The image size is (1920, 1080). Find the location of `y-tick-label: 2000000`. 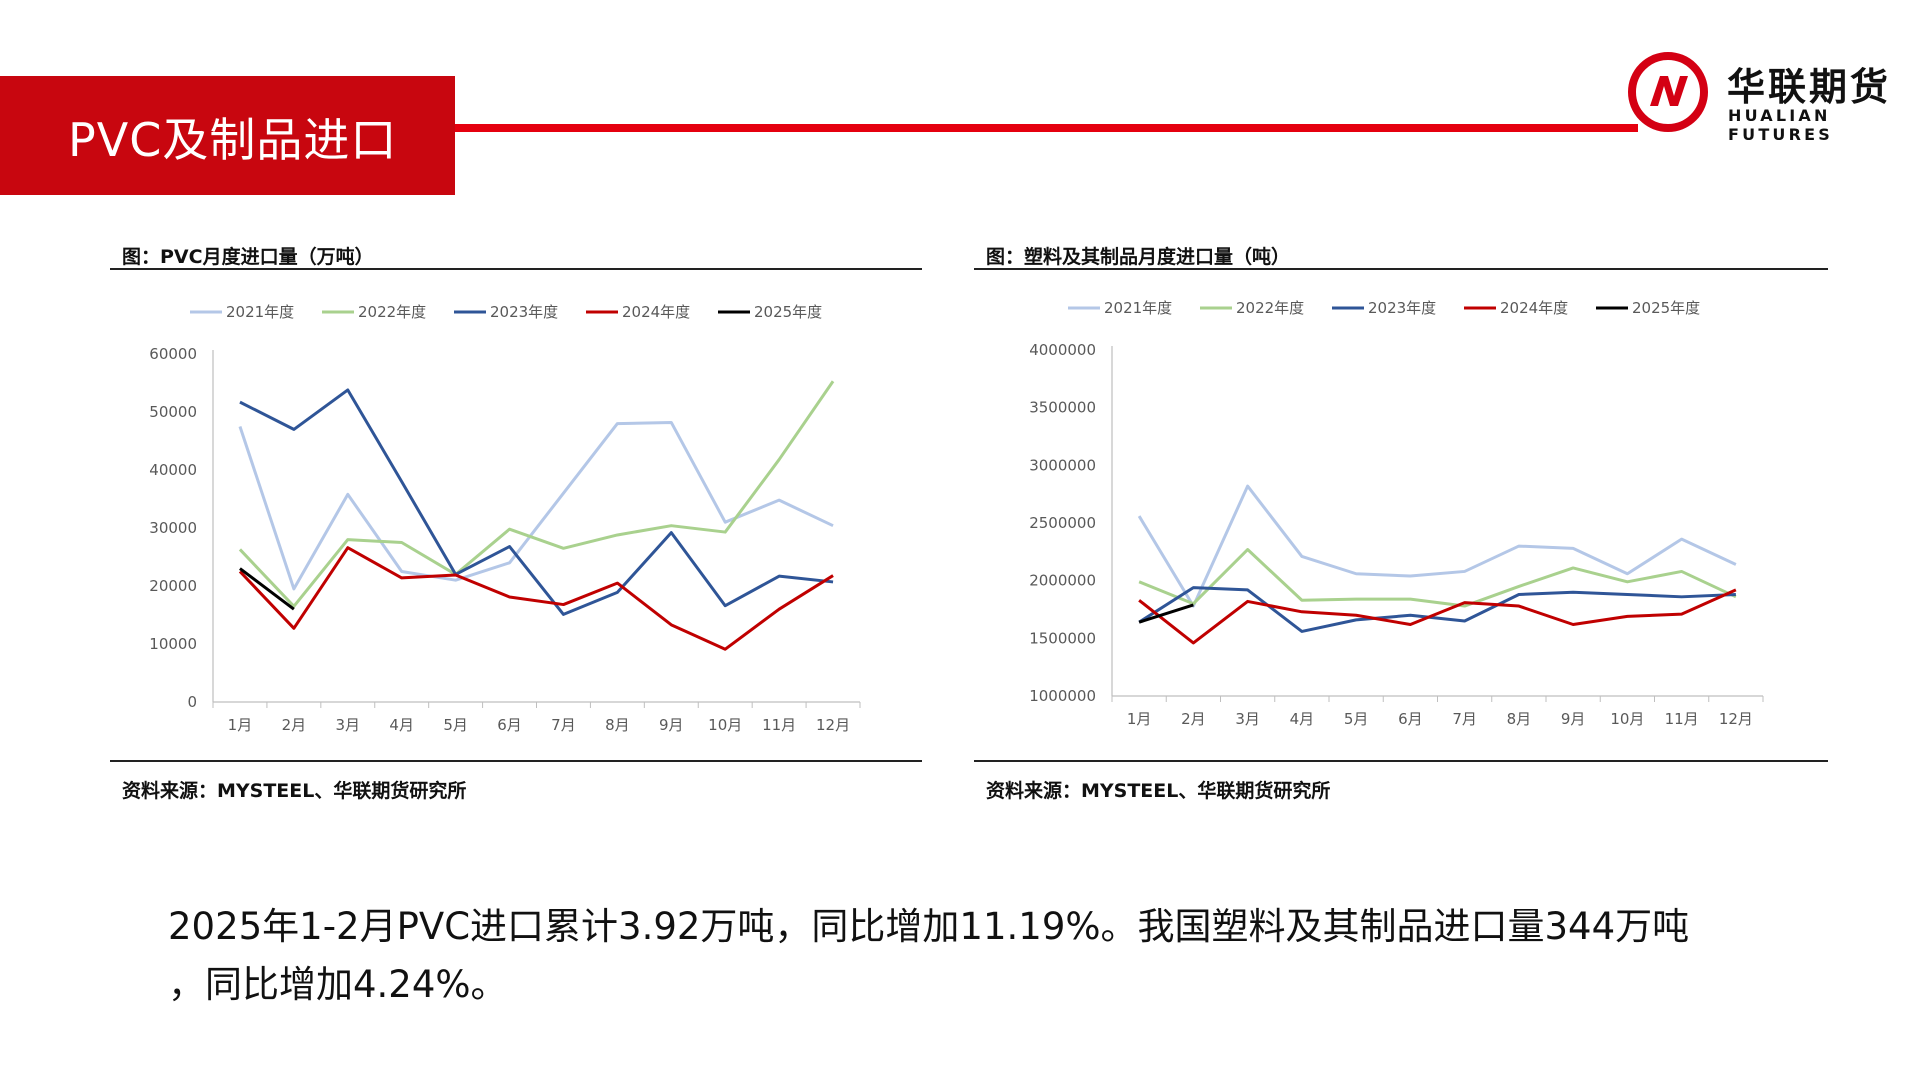

y-tick-label: 2000000 is located at coordinates (1062, 581).